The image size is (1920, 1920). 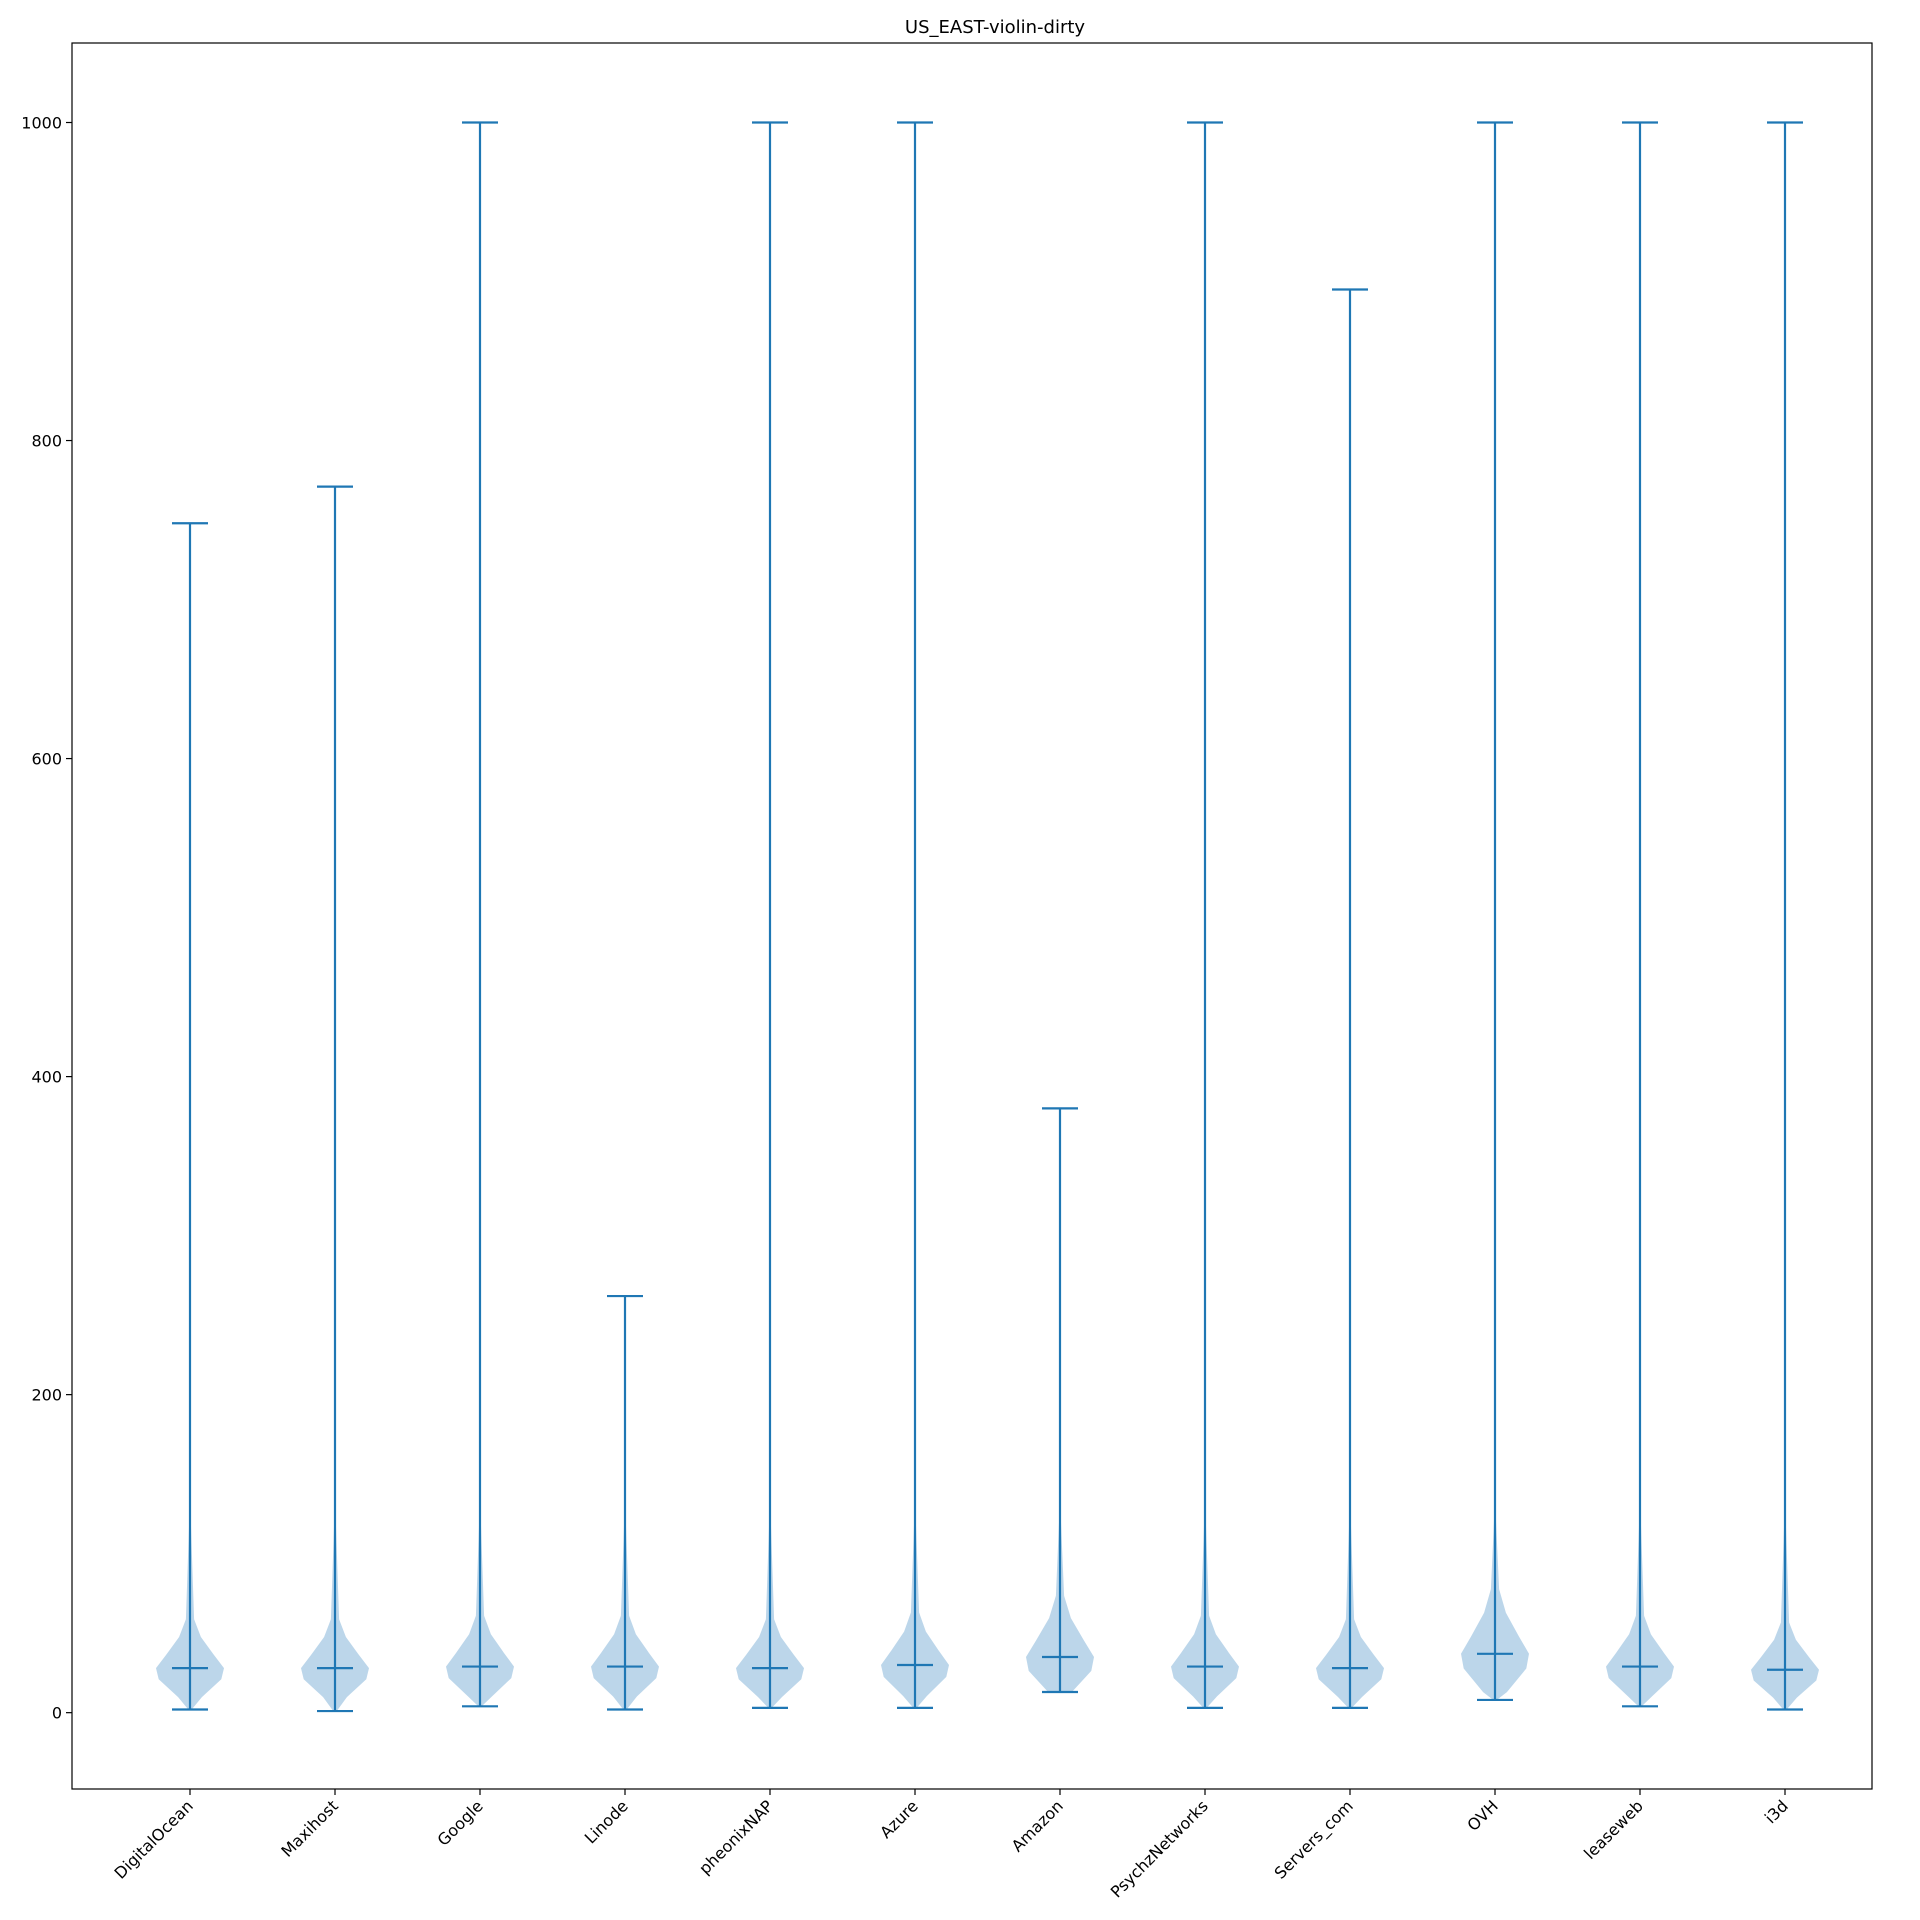 I want to click on y-tick-label: 600, so click(x=46, y=759).